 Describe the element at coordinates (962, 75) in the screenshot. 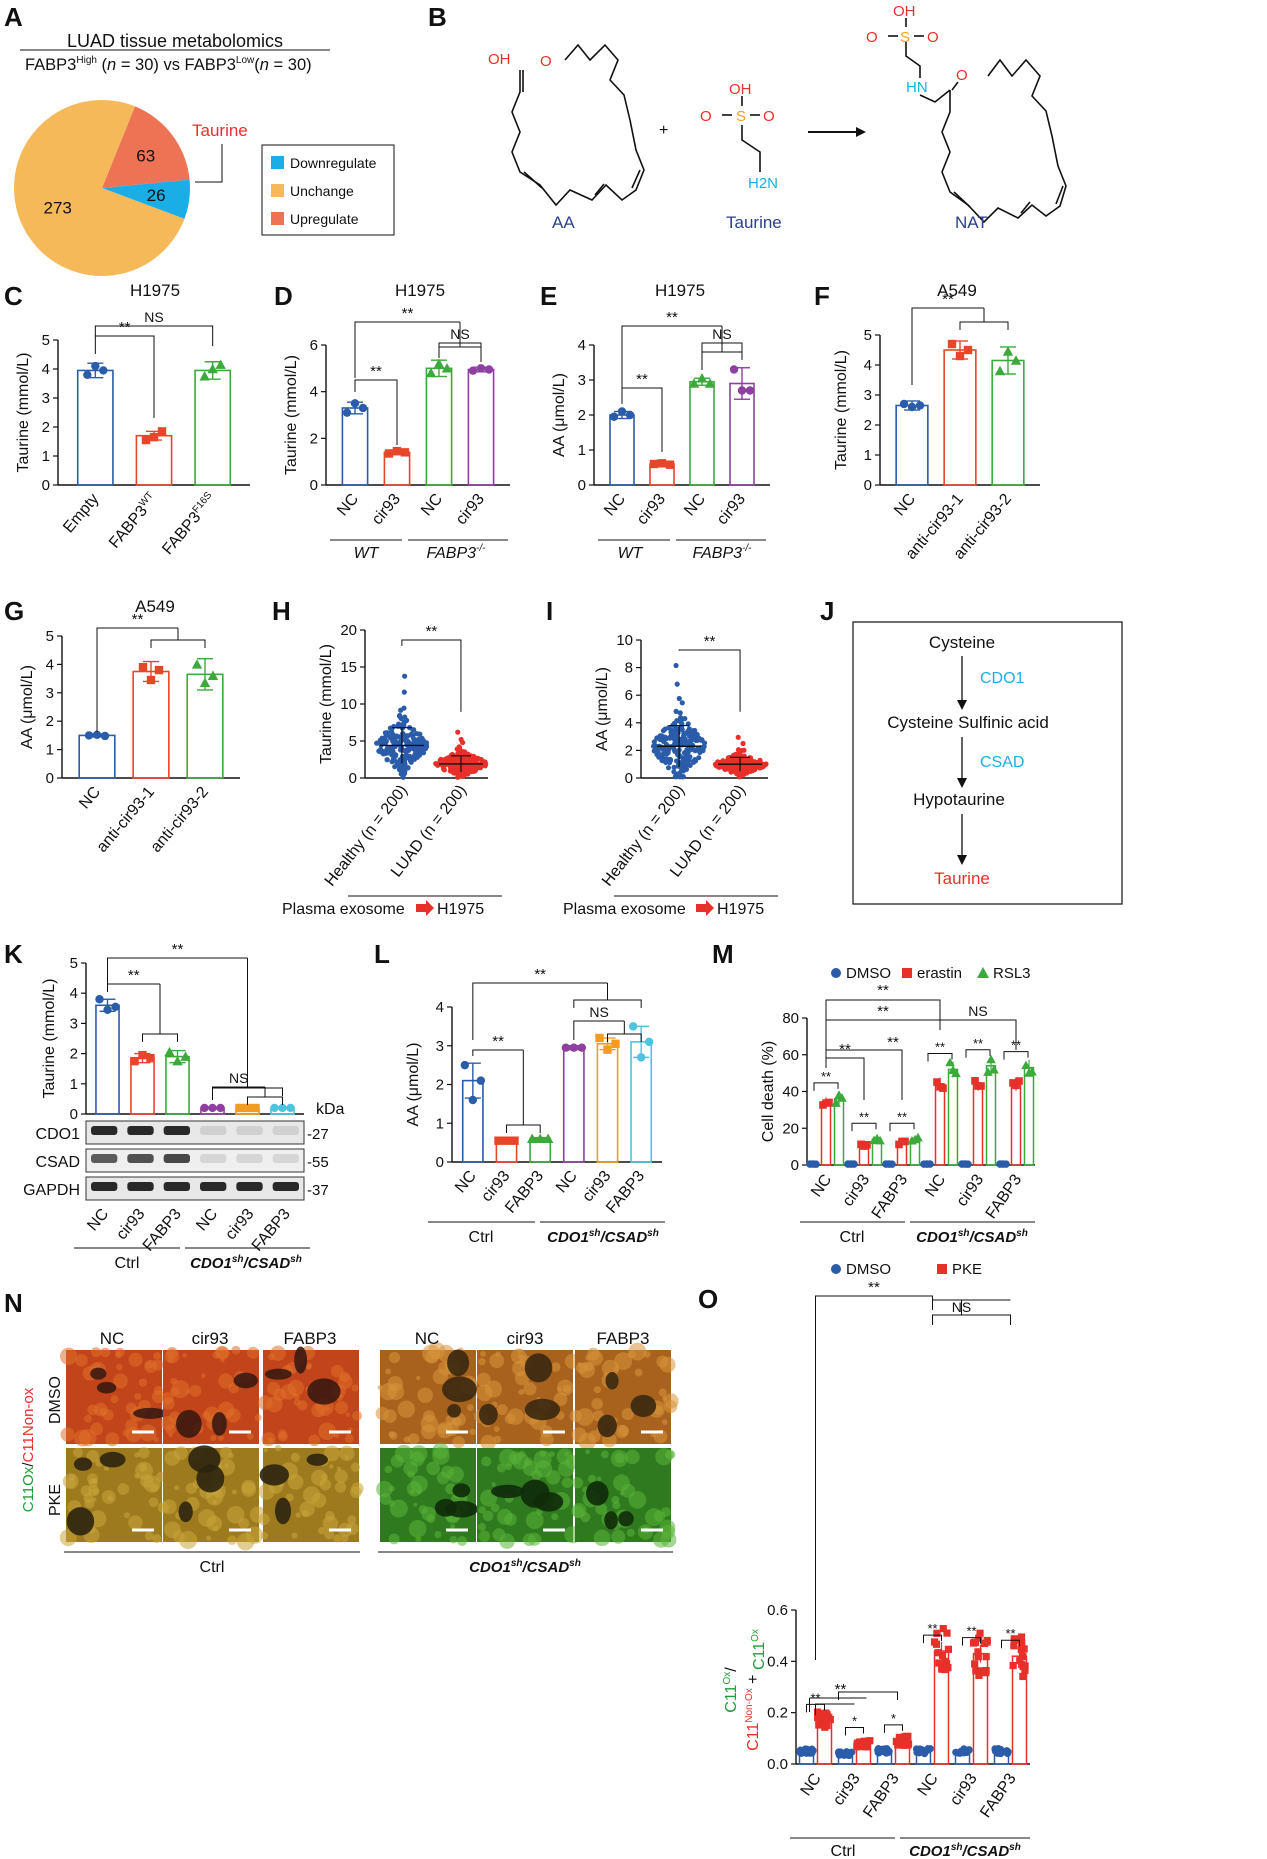

I see `nat-o: O` at that location.